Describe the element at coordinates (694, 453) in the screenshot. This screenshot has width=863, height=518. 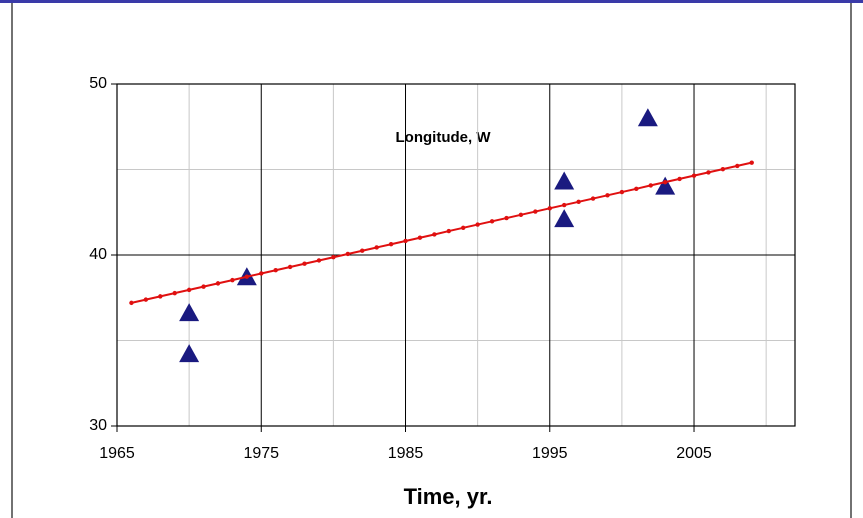
I see `x-tick-label: 2005` at that location.